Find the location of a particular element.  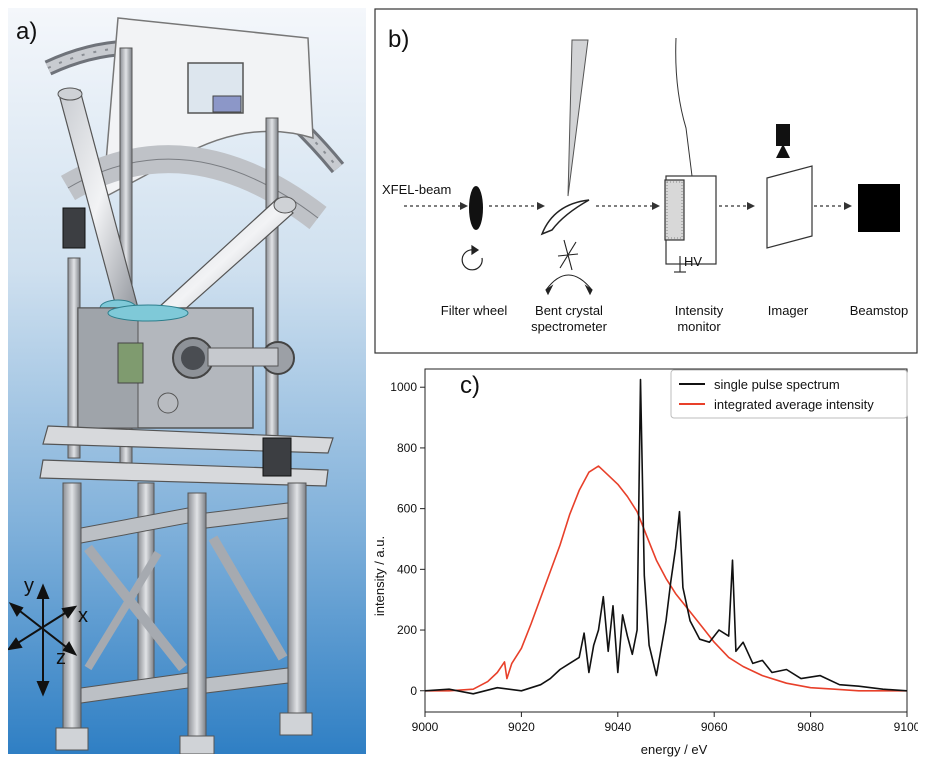

base-plates is located at coordinates (186, 347).